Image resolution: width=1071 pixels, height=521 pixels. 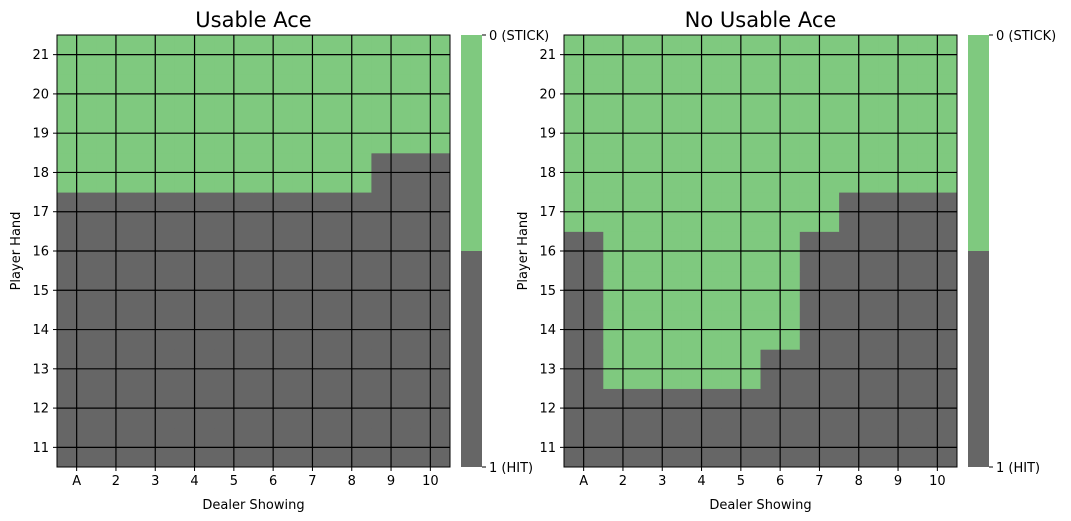 I want to click on chart-title: Usable Ace, so click(x=253, y=20).